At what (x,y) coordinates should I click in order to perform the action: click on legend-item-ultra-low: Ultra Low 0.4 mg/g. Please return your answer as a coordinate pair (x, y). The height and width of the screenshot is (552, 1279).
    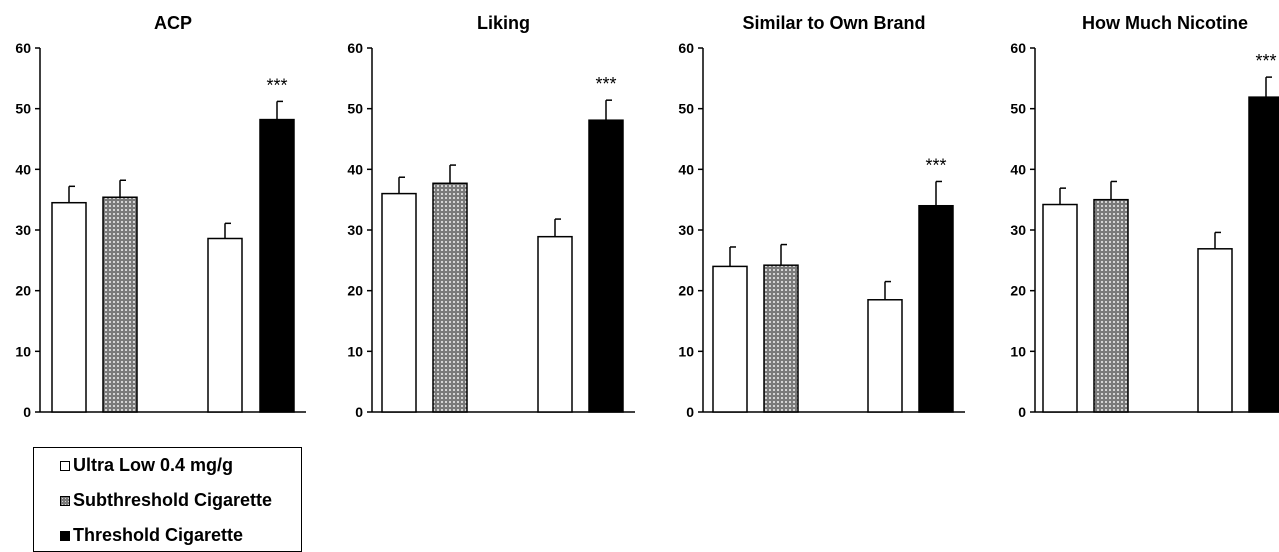
    Looking at the image, I should click on (146, 465).